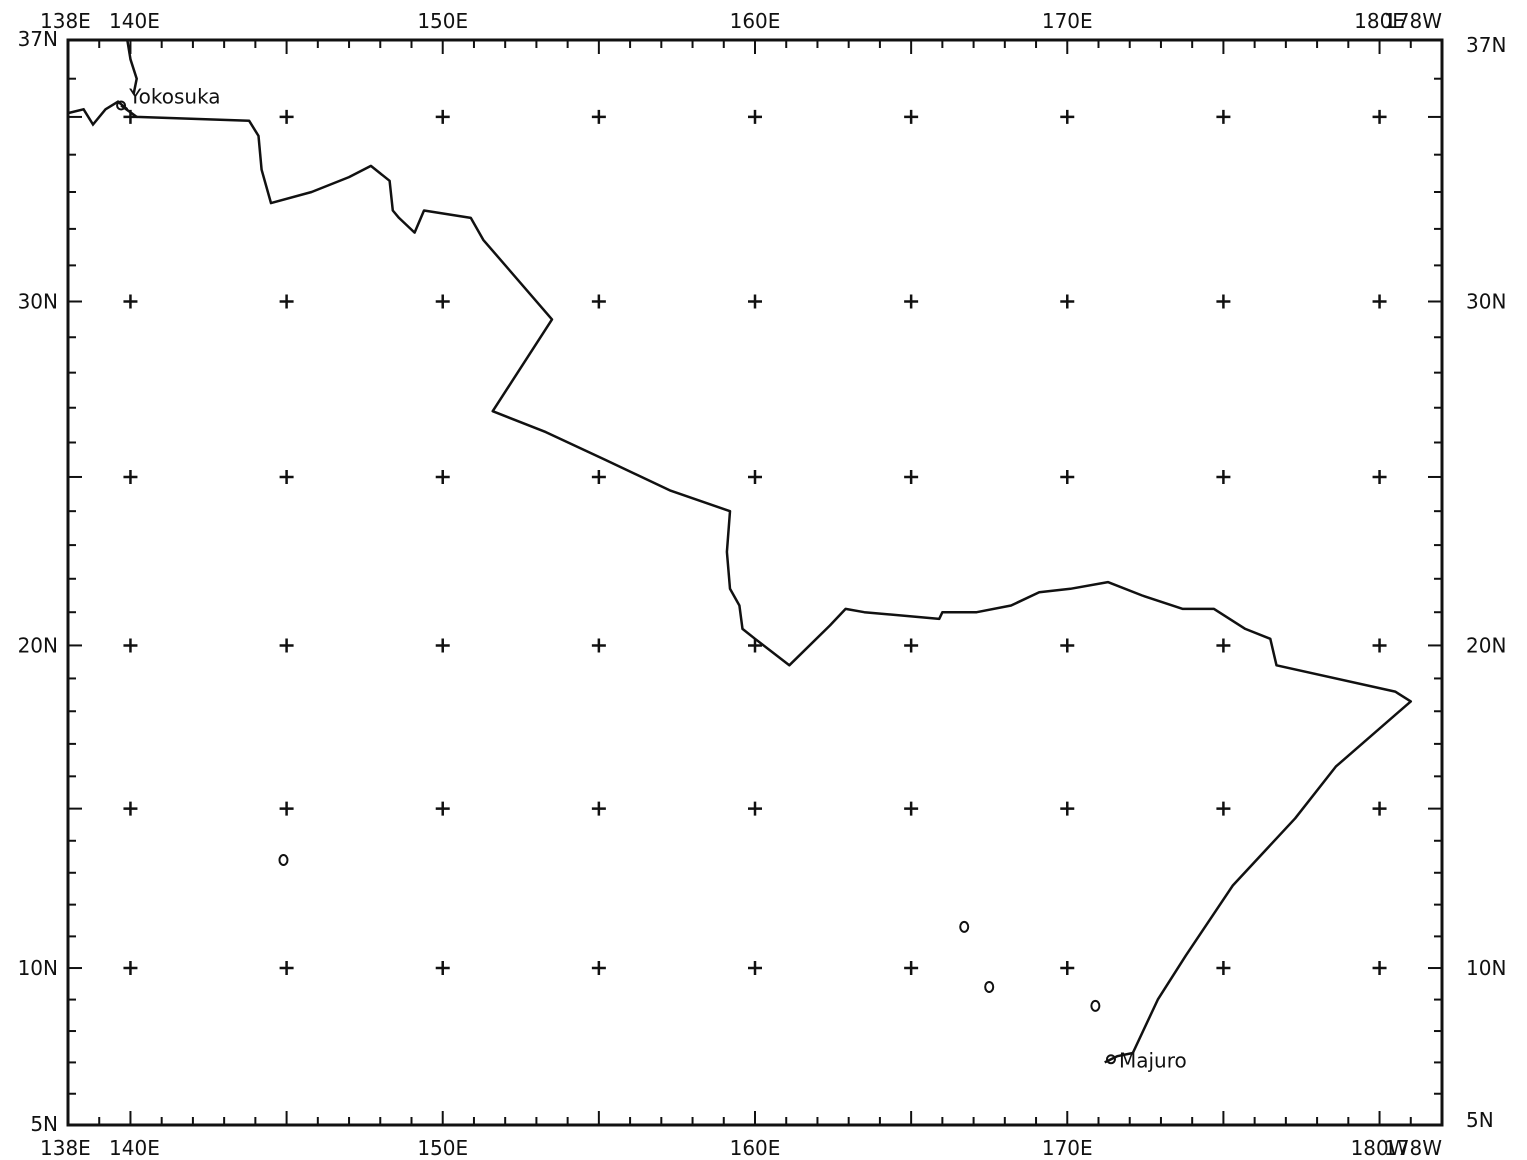 The image size is (1527, 1160). Describe the element at coordinates (38, 301) in the screenshot. I see `lat-label-left: 30N` at that location.